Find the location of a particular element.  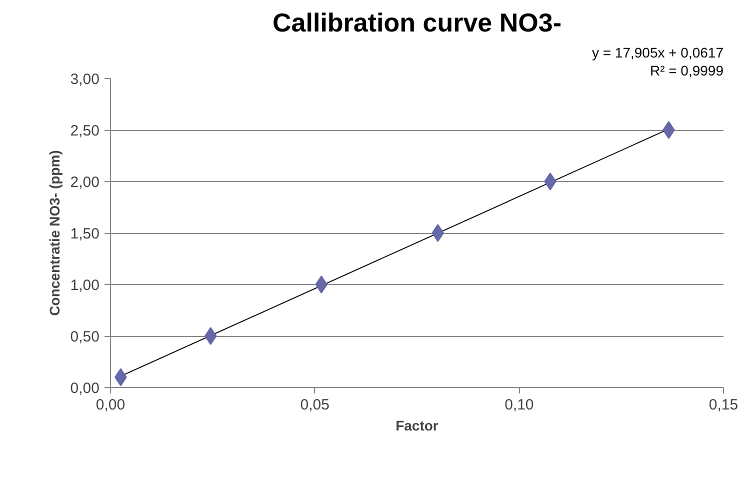

x-tick-label: 0,10 is located at coordinates (519, 405).